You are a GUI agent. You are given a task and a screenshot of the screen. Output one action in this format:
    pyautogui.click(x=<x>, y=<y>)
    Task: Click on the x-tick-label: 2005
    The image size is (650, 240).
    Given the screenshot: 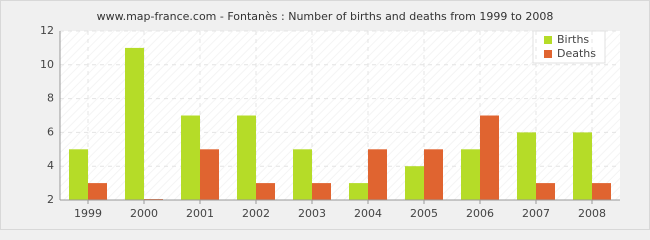 What is the action you would take?
    pyautogui.click(x=424, y=213)
    